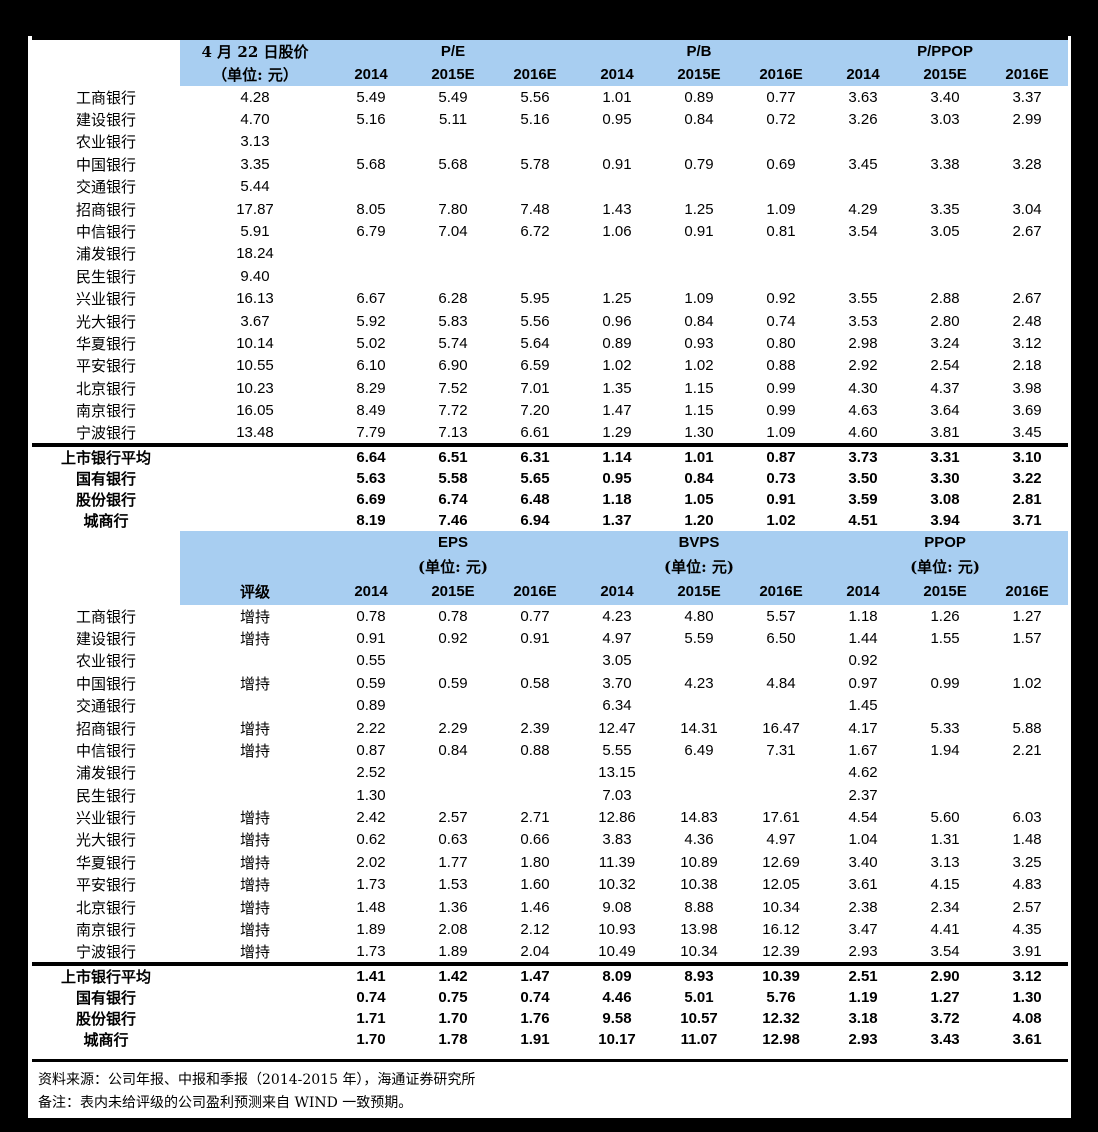  What do you see at coordinates (453, 120) in the screenshot?
I see `cell: 5.11` at bounding box center [453, 120].